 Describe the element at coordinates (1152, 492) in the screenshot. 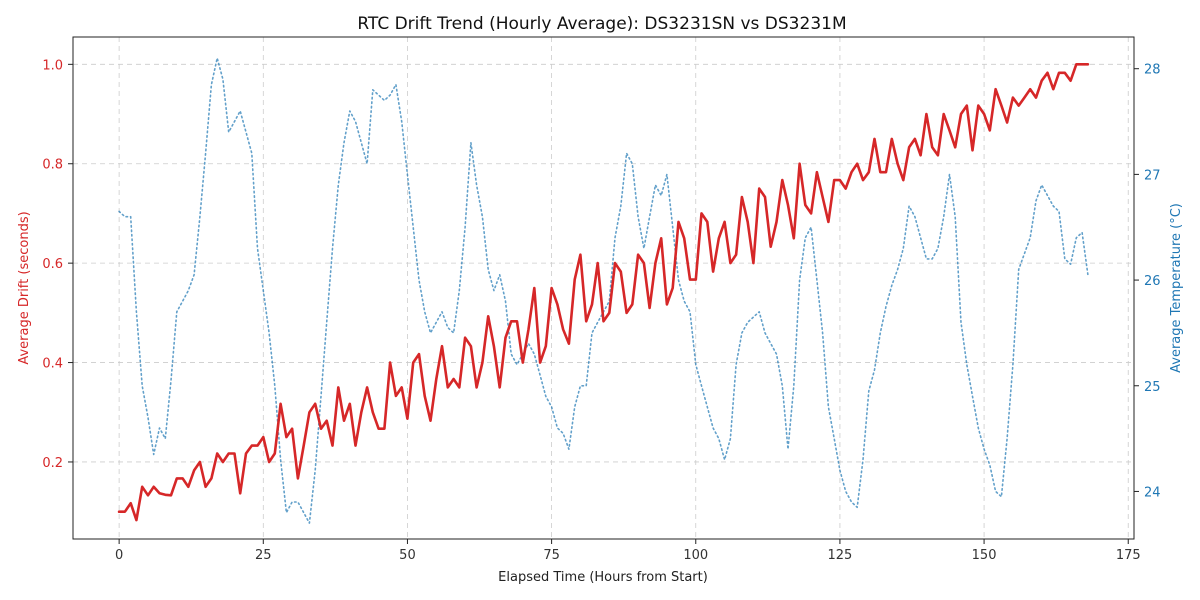

I see `y-right-tick-label: 24` at that location.